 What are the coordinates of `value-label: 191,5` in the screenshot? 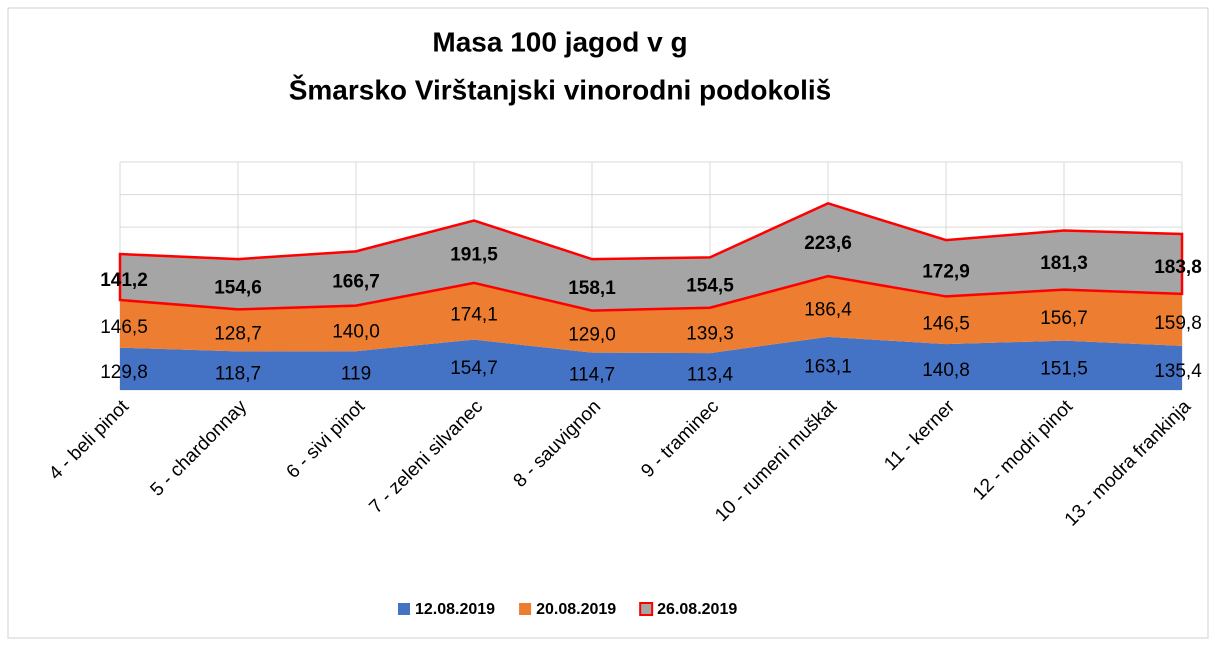 It's located at (474, 255).